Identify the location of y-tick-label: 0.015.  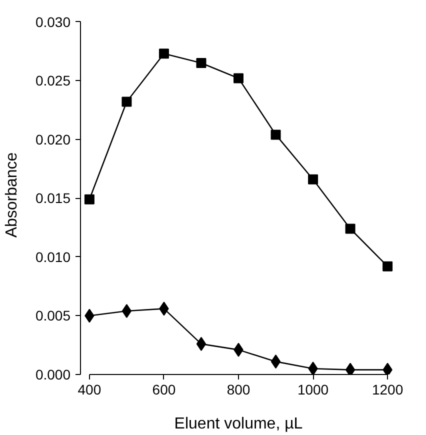
(53, 198).